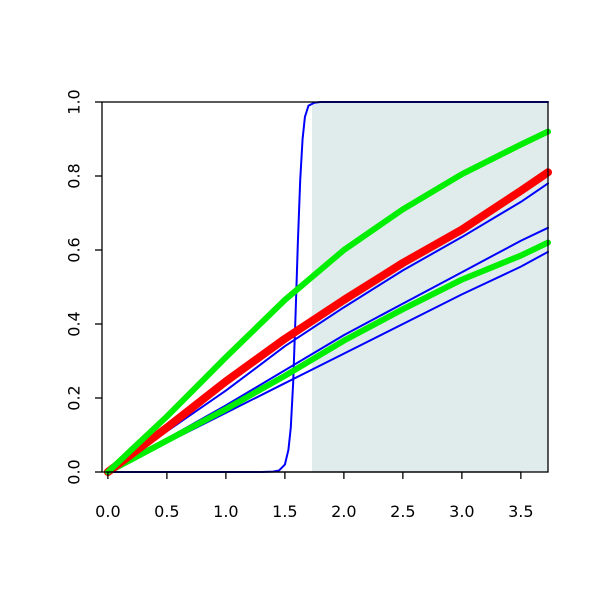 This screenshot has width=600, height=600. Describe the element at coordinates (225, 511) in the screenshot. I see `x-tick-label: 1.0` at that location.